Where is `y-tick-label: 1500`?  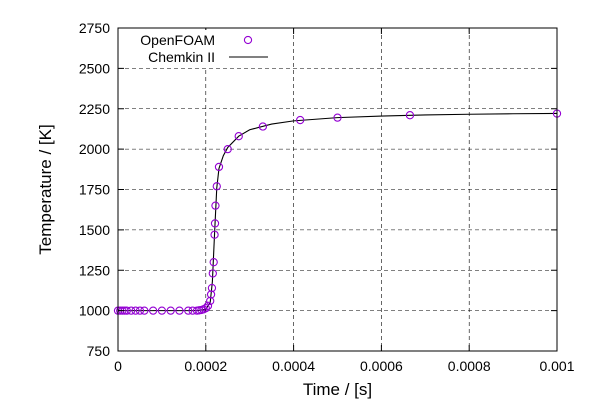 y-tick-label: 1500 is located at coordinates (94, 230).